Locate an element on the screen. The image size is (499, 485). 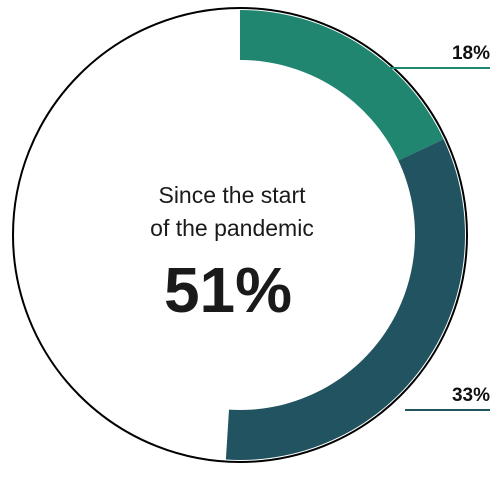
center-caption-line1: Since the start is located at coordinates (232, 195).